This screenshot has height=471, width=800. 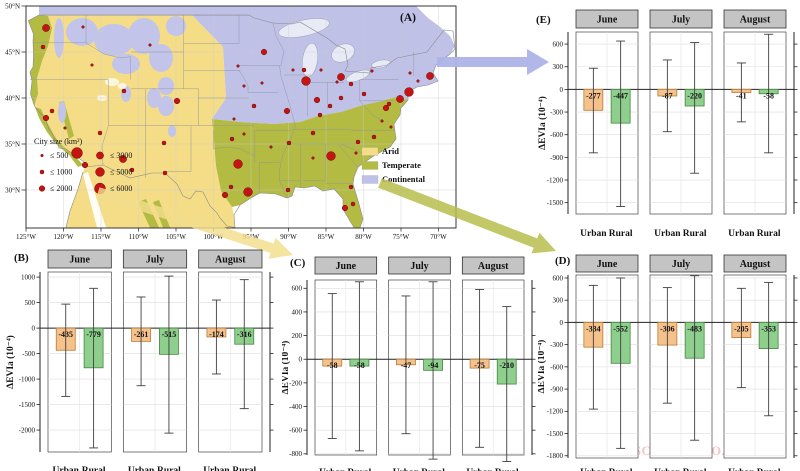 What do you see at coordinates (295, 407) in the screenshot?
I see `y-tick-label: -400` at bounding box center [295, 407].